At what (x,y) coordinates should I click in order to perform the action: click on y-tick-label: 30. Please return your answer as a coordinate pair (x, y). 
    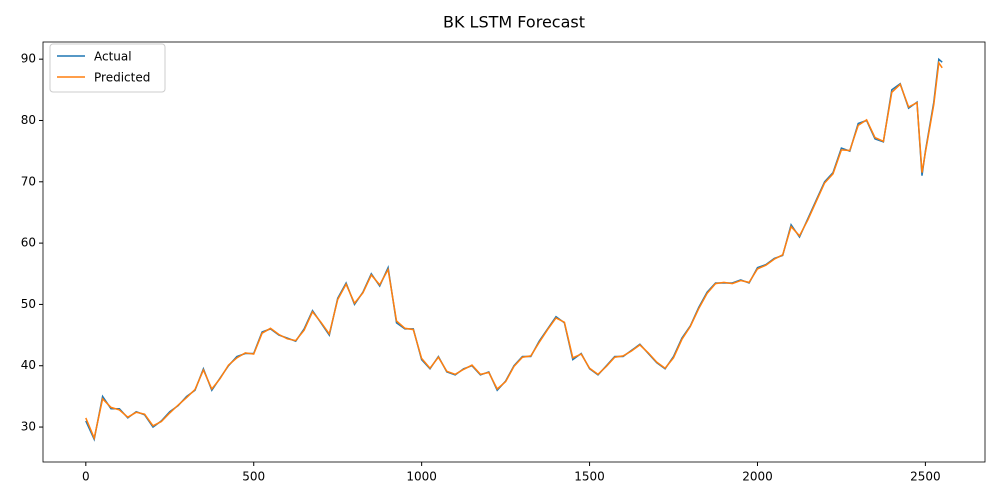
    Looking at the image, I should click on (28, 427).